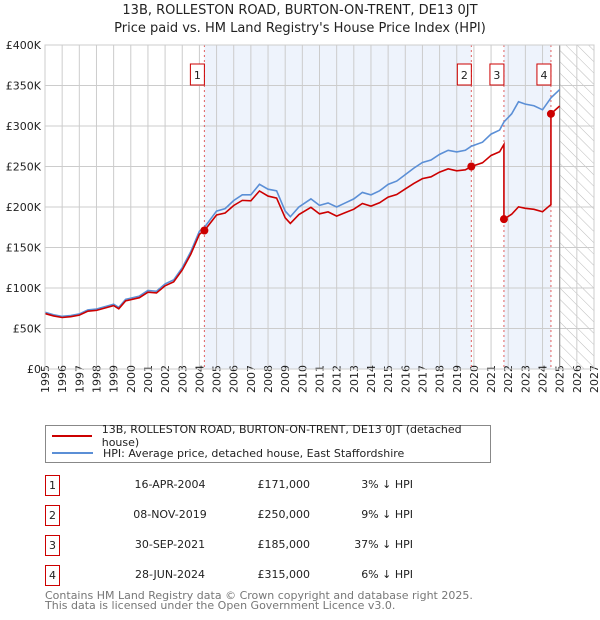 Image resolution: width=600 pixels, height=620 pixels. I want to click on x-tick-label: 2006, so click(234, 379).